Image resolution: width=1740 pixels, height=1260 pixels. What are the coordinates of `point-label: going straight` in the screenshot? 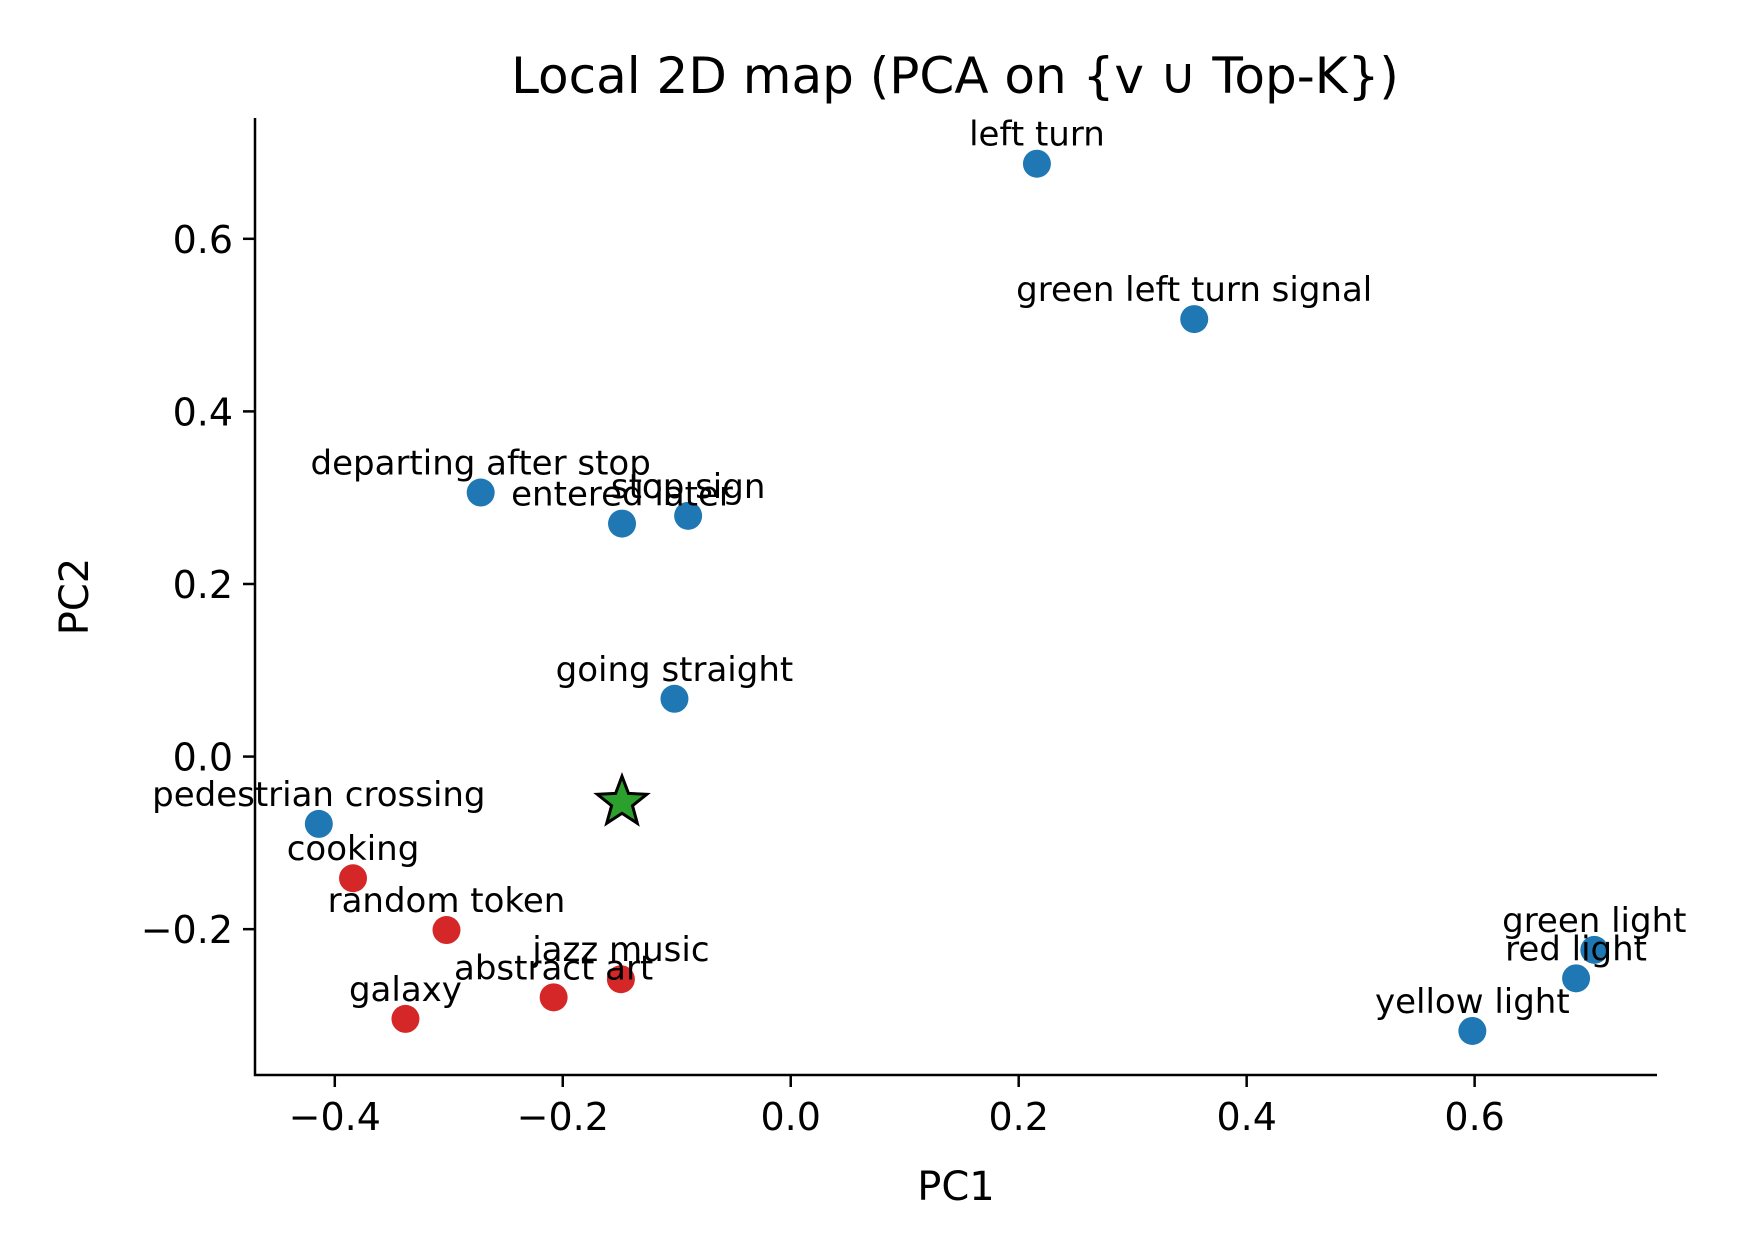 It's located at (675, 670).